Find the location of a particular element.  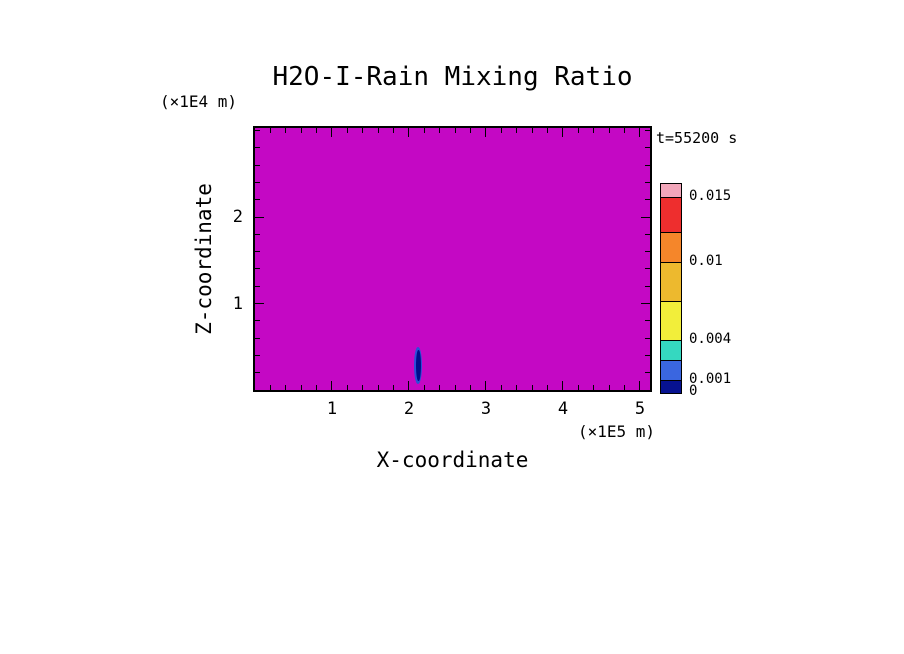

x-tick-label: 1 is located at coordinates (332, 409).